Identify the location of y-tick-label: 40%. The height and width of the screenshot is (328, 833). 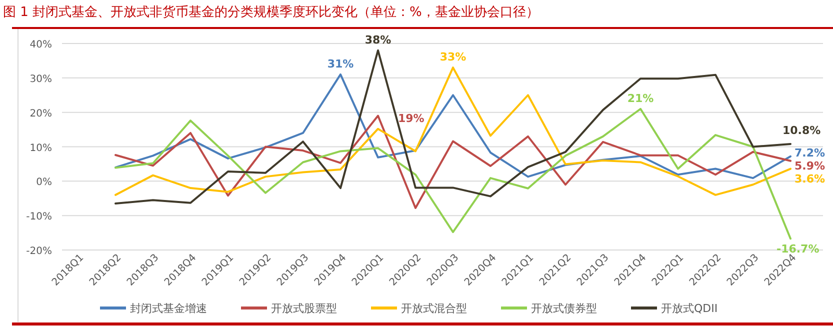
(41, 45).